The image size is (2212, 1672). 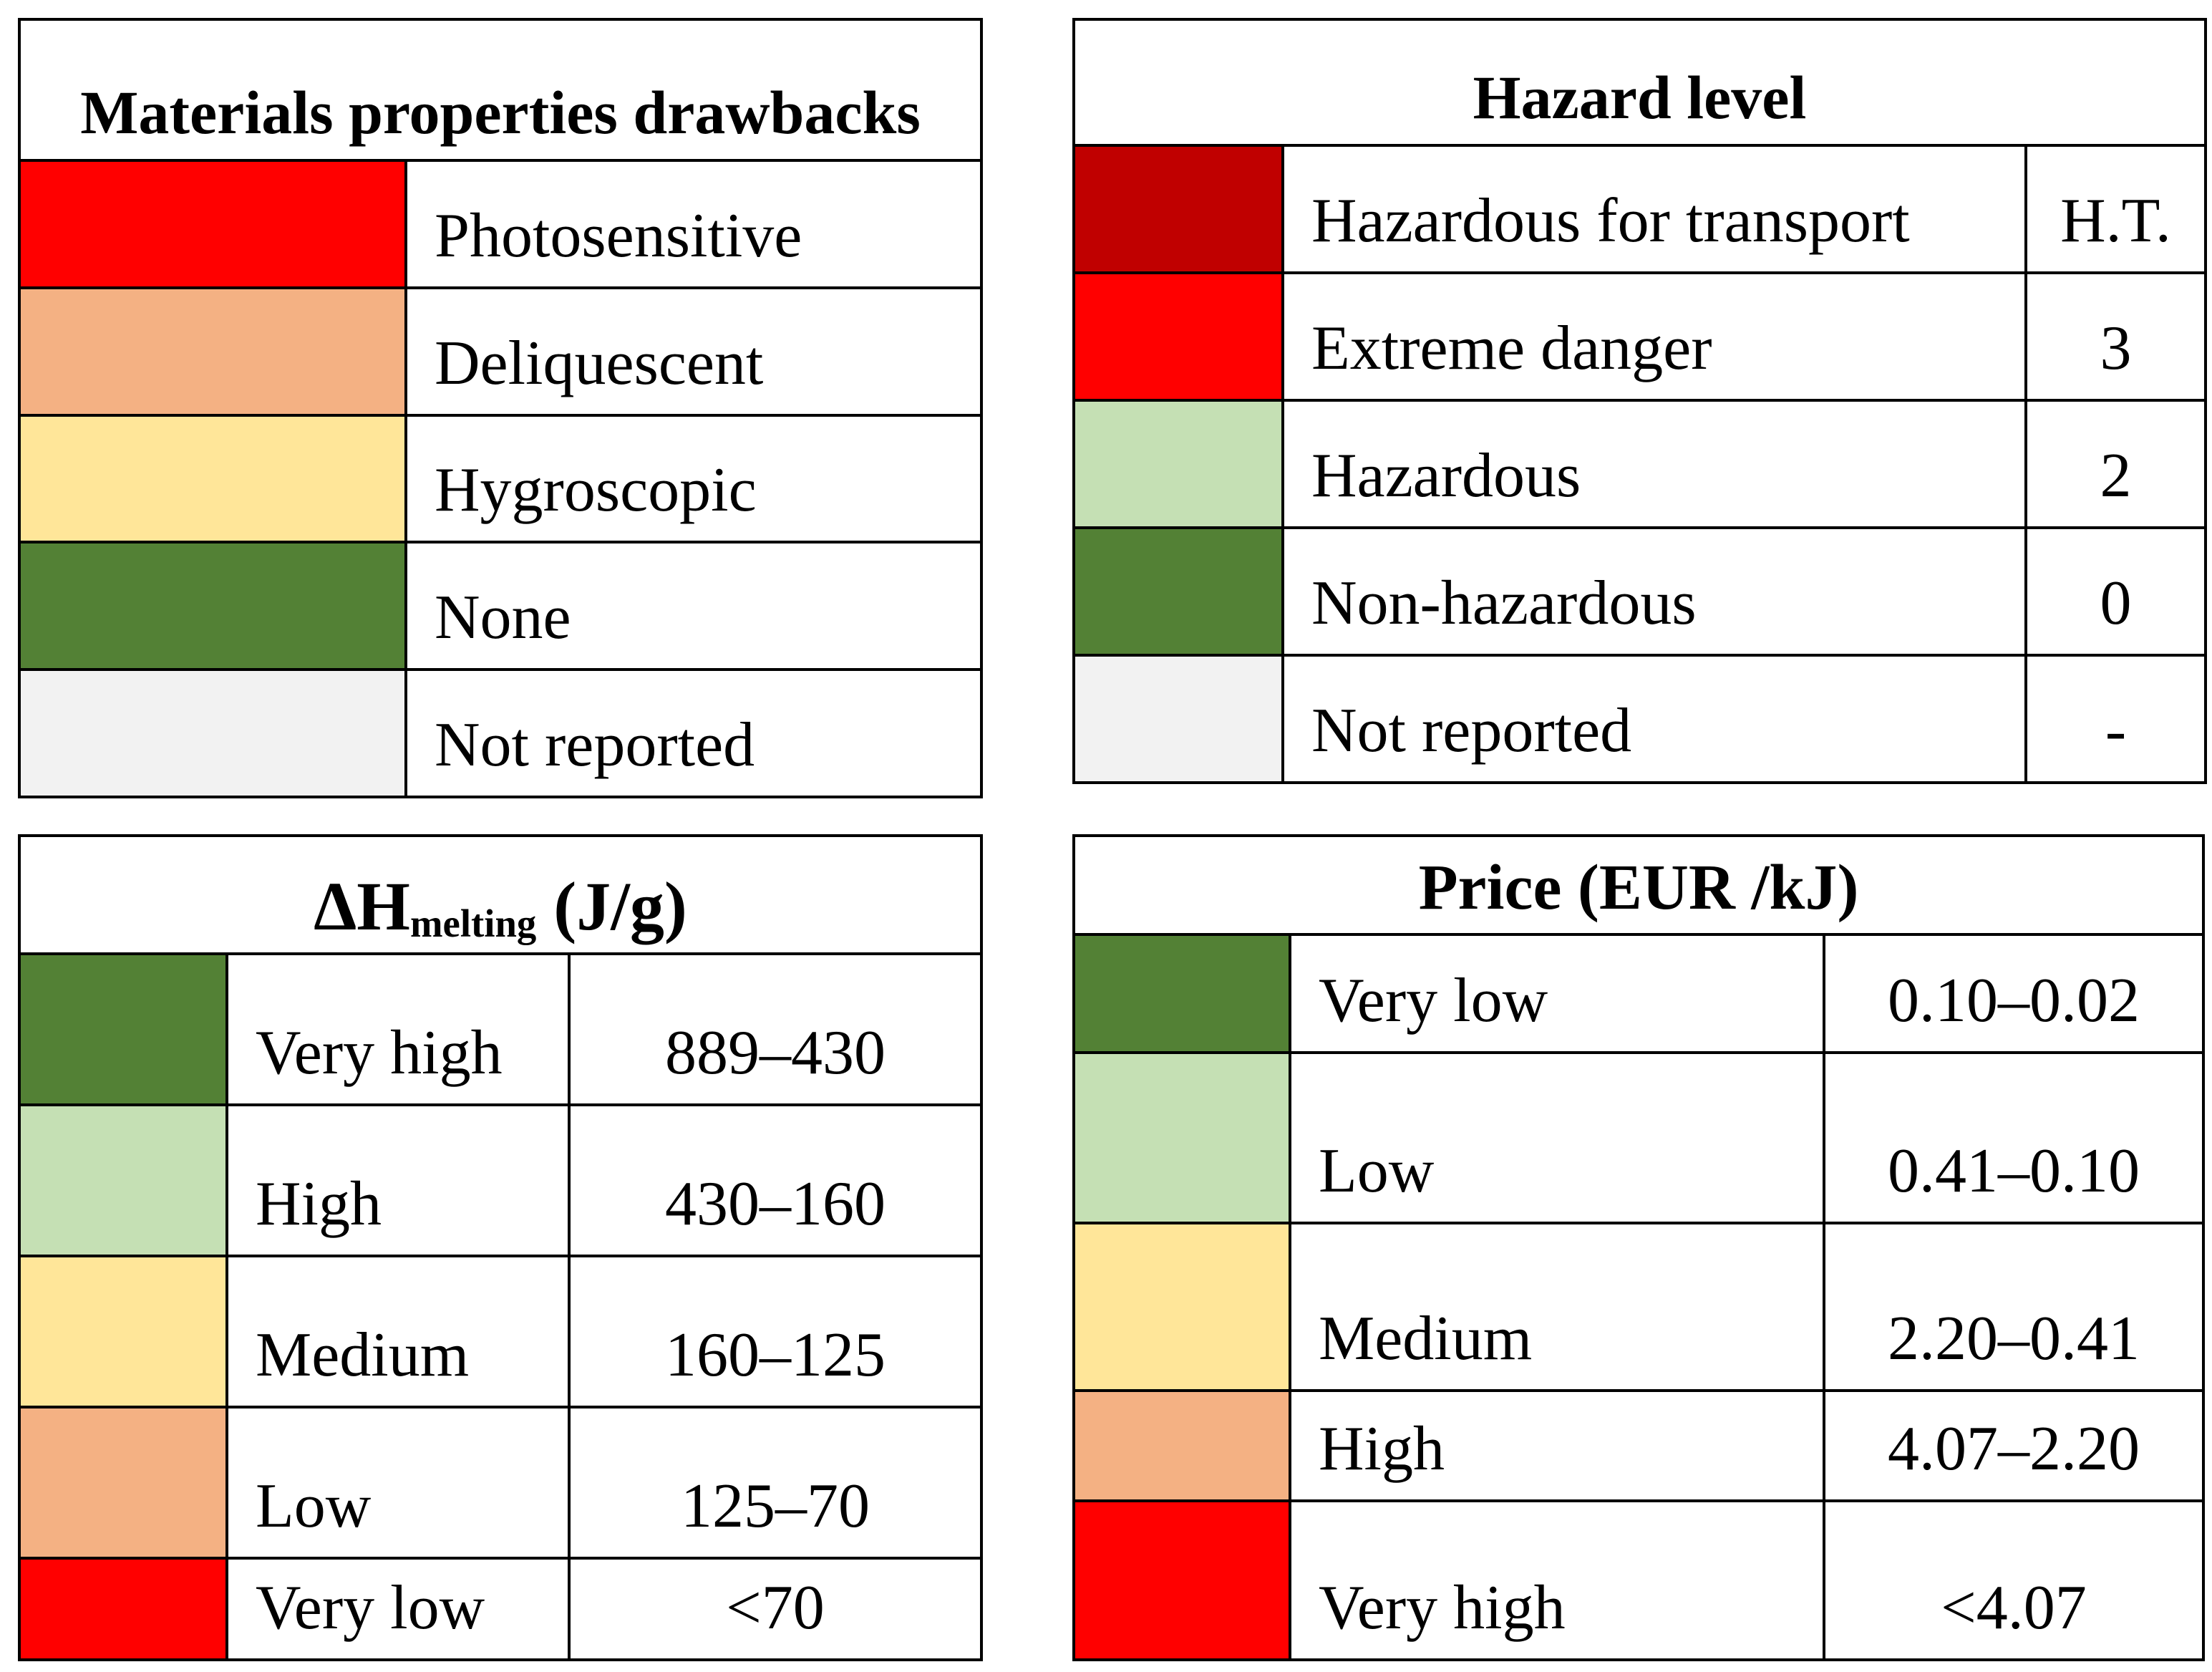 What do you see at coordinates (473, 924) in the screenshot?
I see `title-subscript-melting: melting` at bounding box center [473, 924].